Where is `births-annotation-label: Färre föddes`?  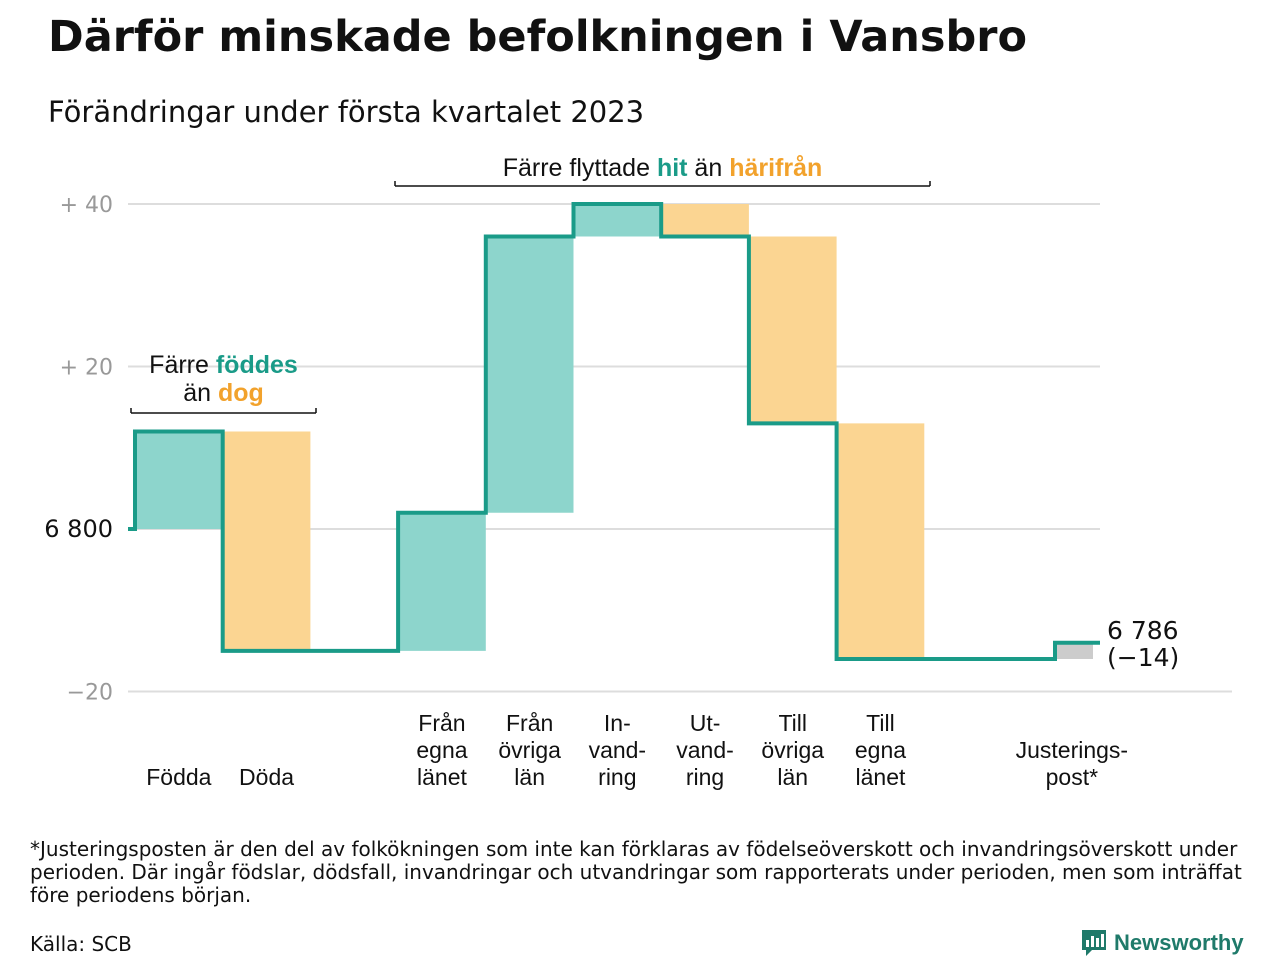
births-annotation-label: Färre föddes is located at coordinates (223, 365).